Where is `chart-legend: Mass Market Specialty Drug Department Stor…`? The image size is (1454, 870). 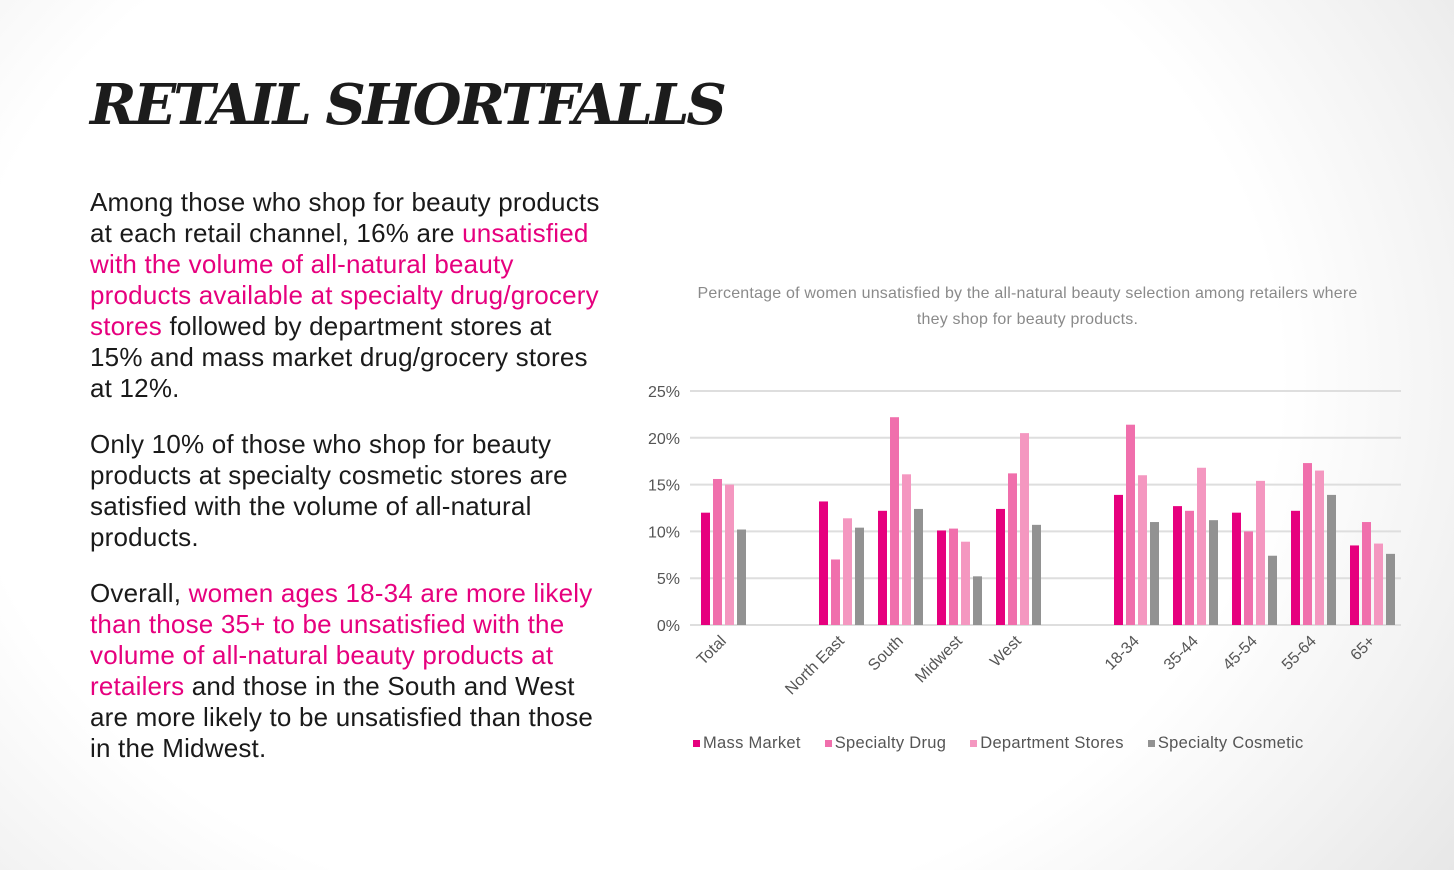 chart-legend: Mass Market Specialty Drug Department Stor… is located at coordinates (998, 743).